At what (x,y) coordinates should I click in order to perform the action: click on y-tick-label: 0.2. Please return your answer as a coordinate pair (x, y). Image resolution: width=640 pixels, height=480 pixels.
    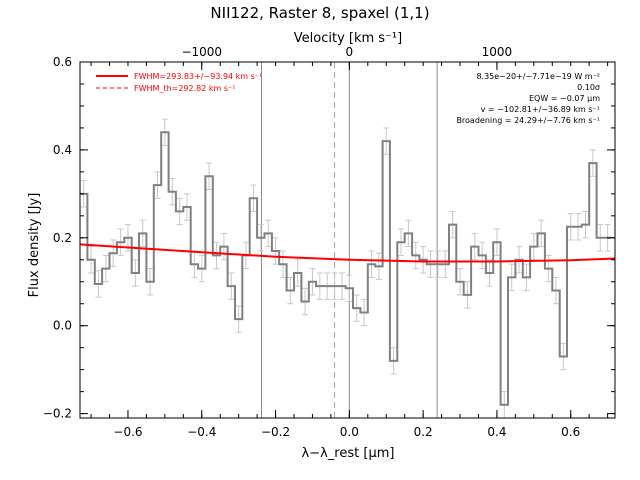
    Looking at the image, I should click on (62, 238).